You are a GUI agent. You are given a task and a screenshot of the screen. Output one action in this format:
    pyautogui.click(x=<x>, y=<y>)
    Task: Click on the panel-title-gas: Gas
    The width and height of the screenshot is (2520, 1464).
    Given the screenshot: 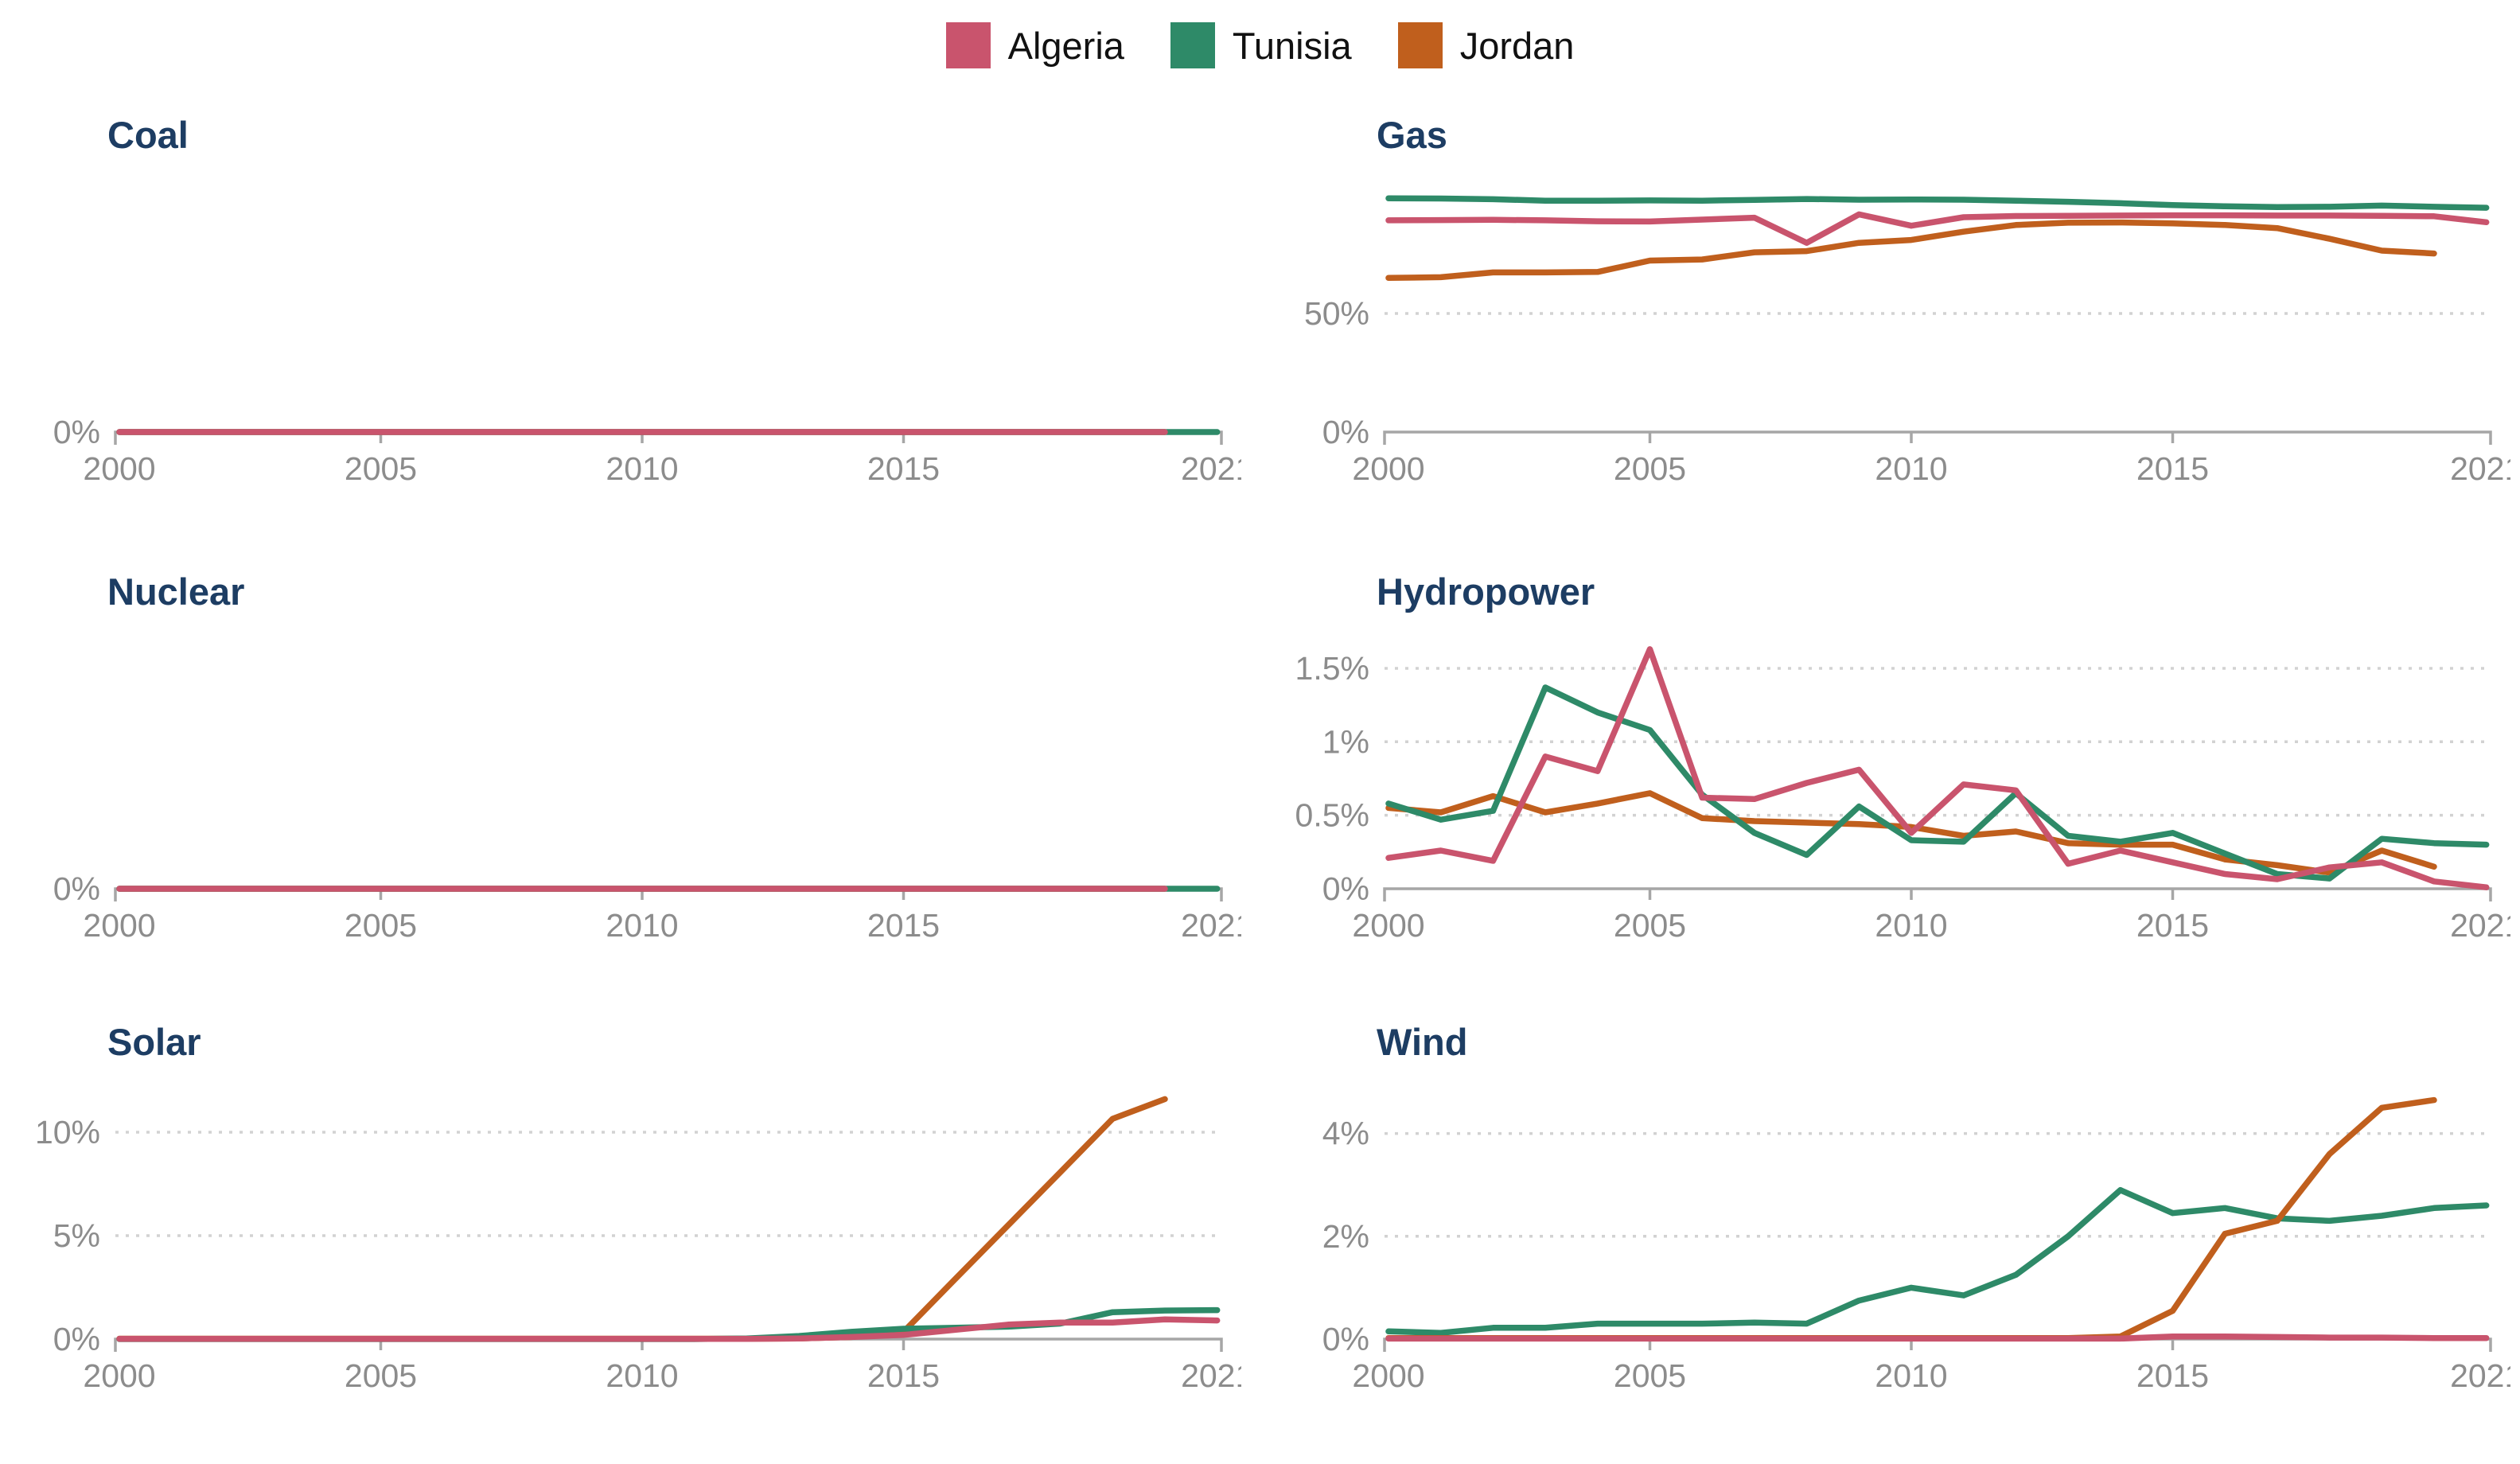 What is the action you would take?
    pyautogui.click(x=1412, y=135)
    